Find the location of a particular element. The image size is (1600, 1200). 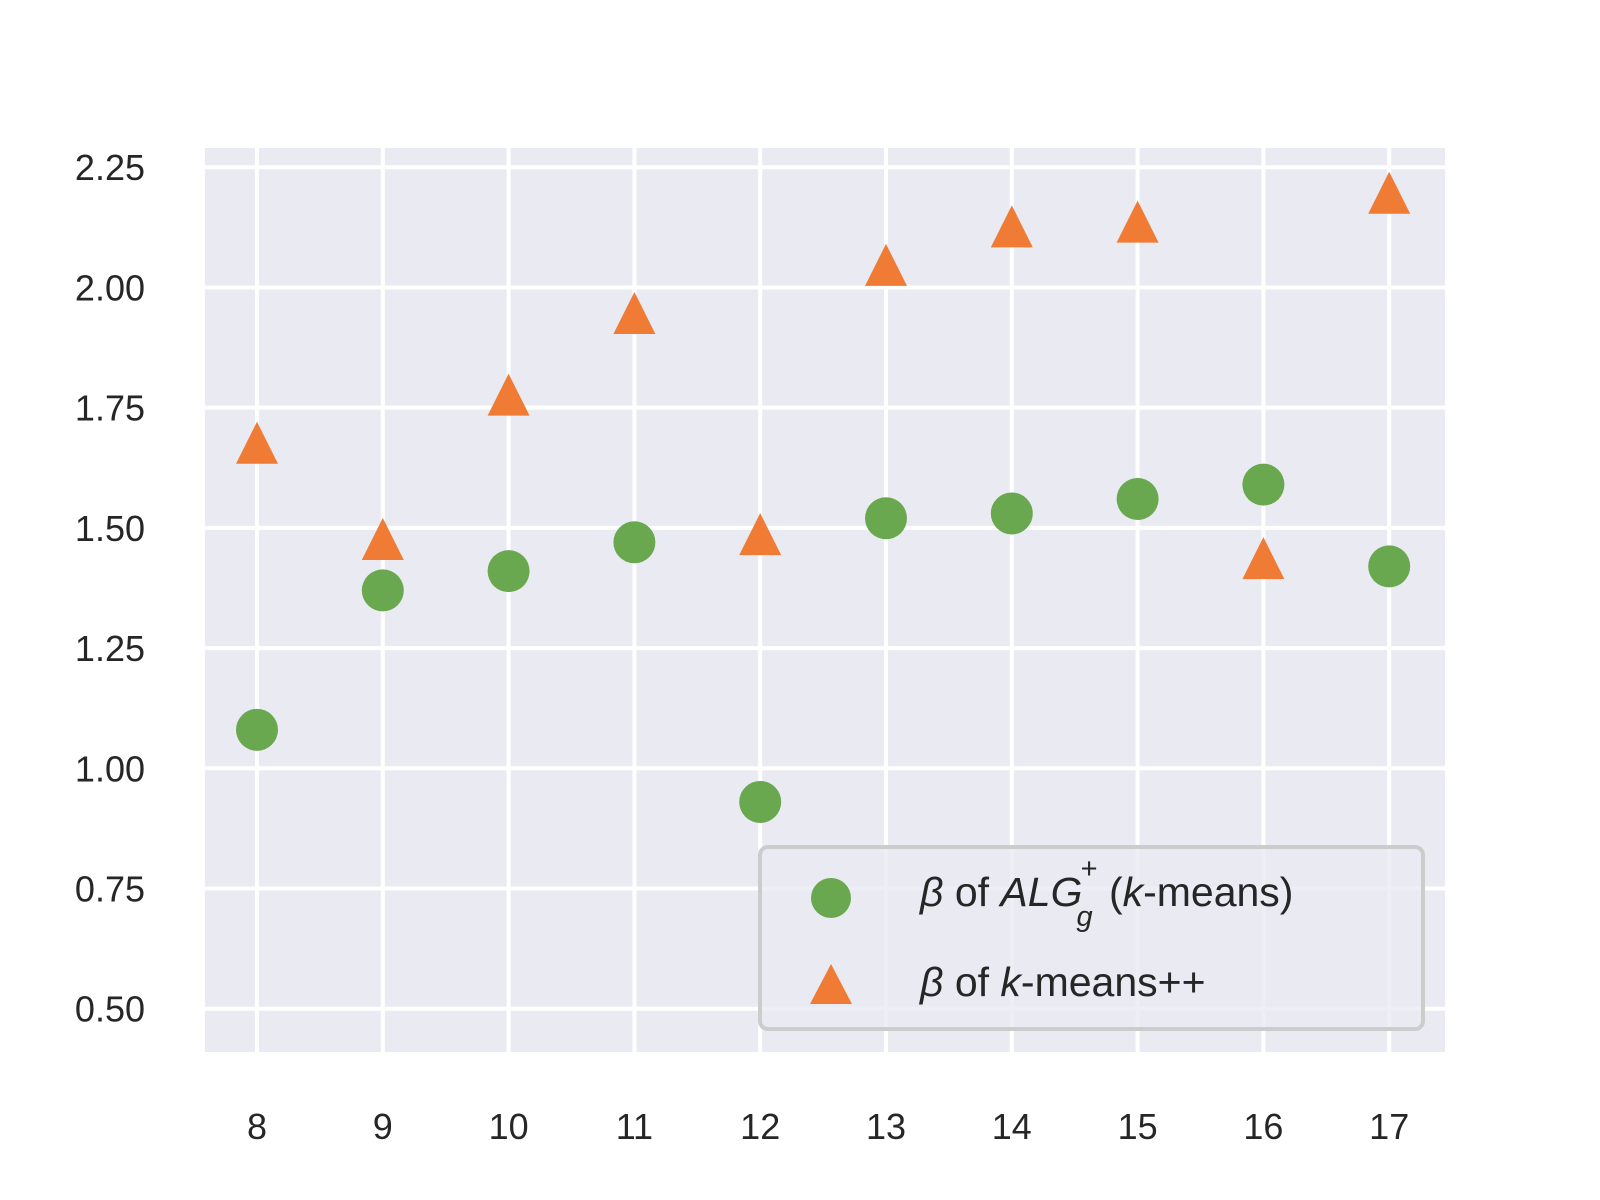

x-tick-label: 16 is located at coordinates (1263, 1126).